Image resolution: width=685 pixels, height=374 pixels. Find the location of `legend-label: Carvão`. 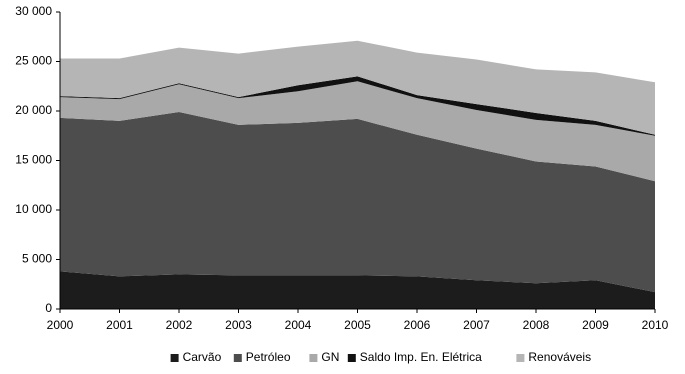

legend-label: Carvão is located at coordinates (202, 357).